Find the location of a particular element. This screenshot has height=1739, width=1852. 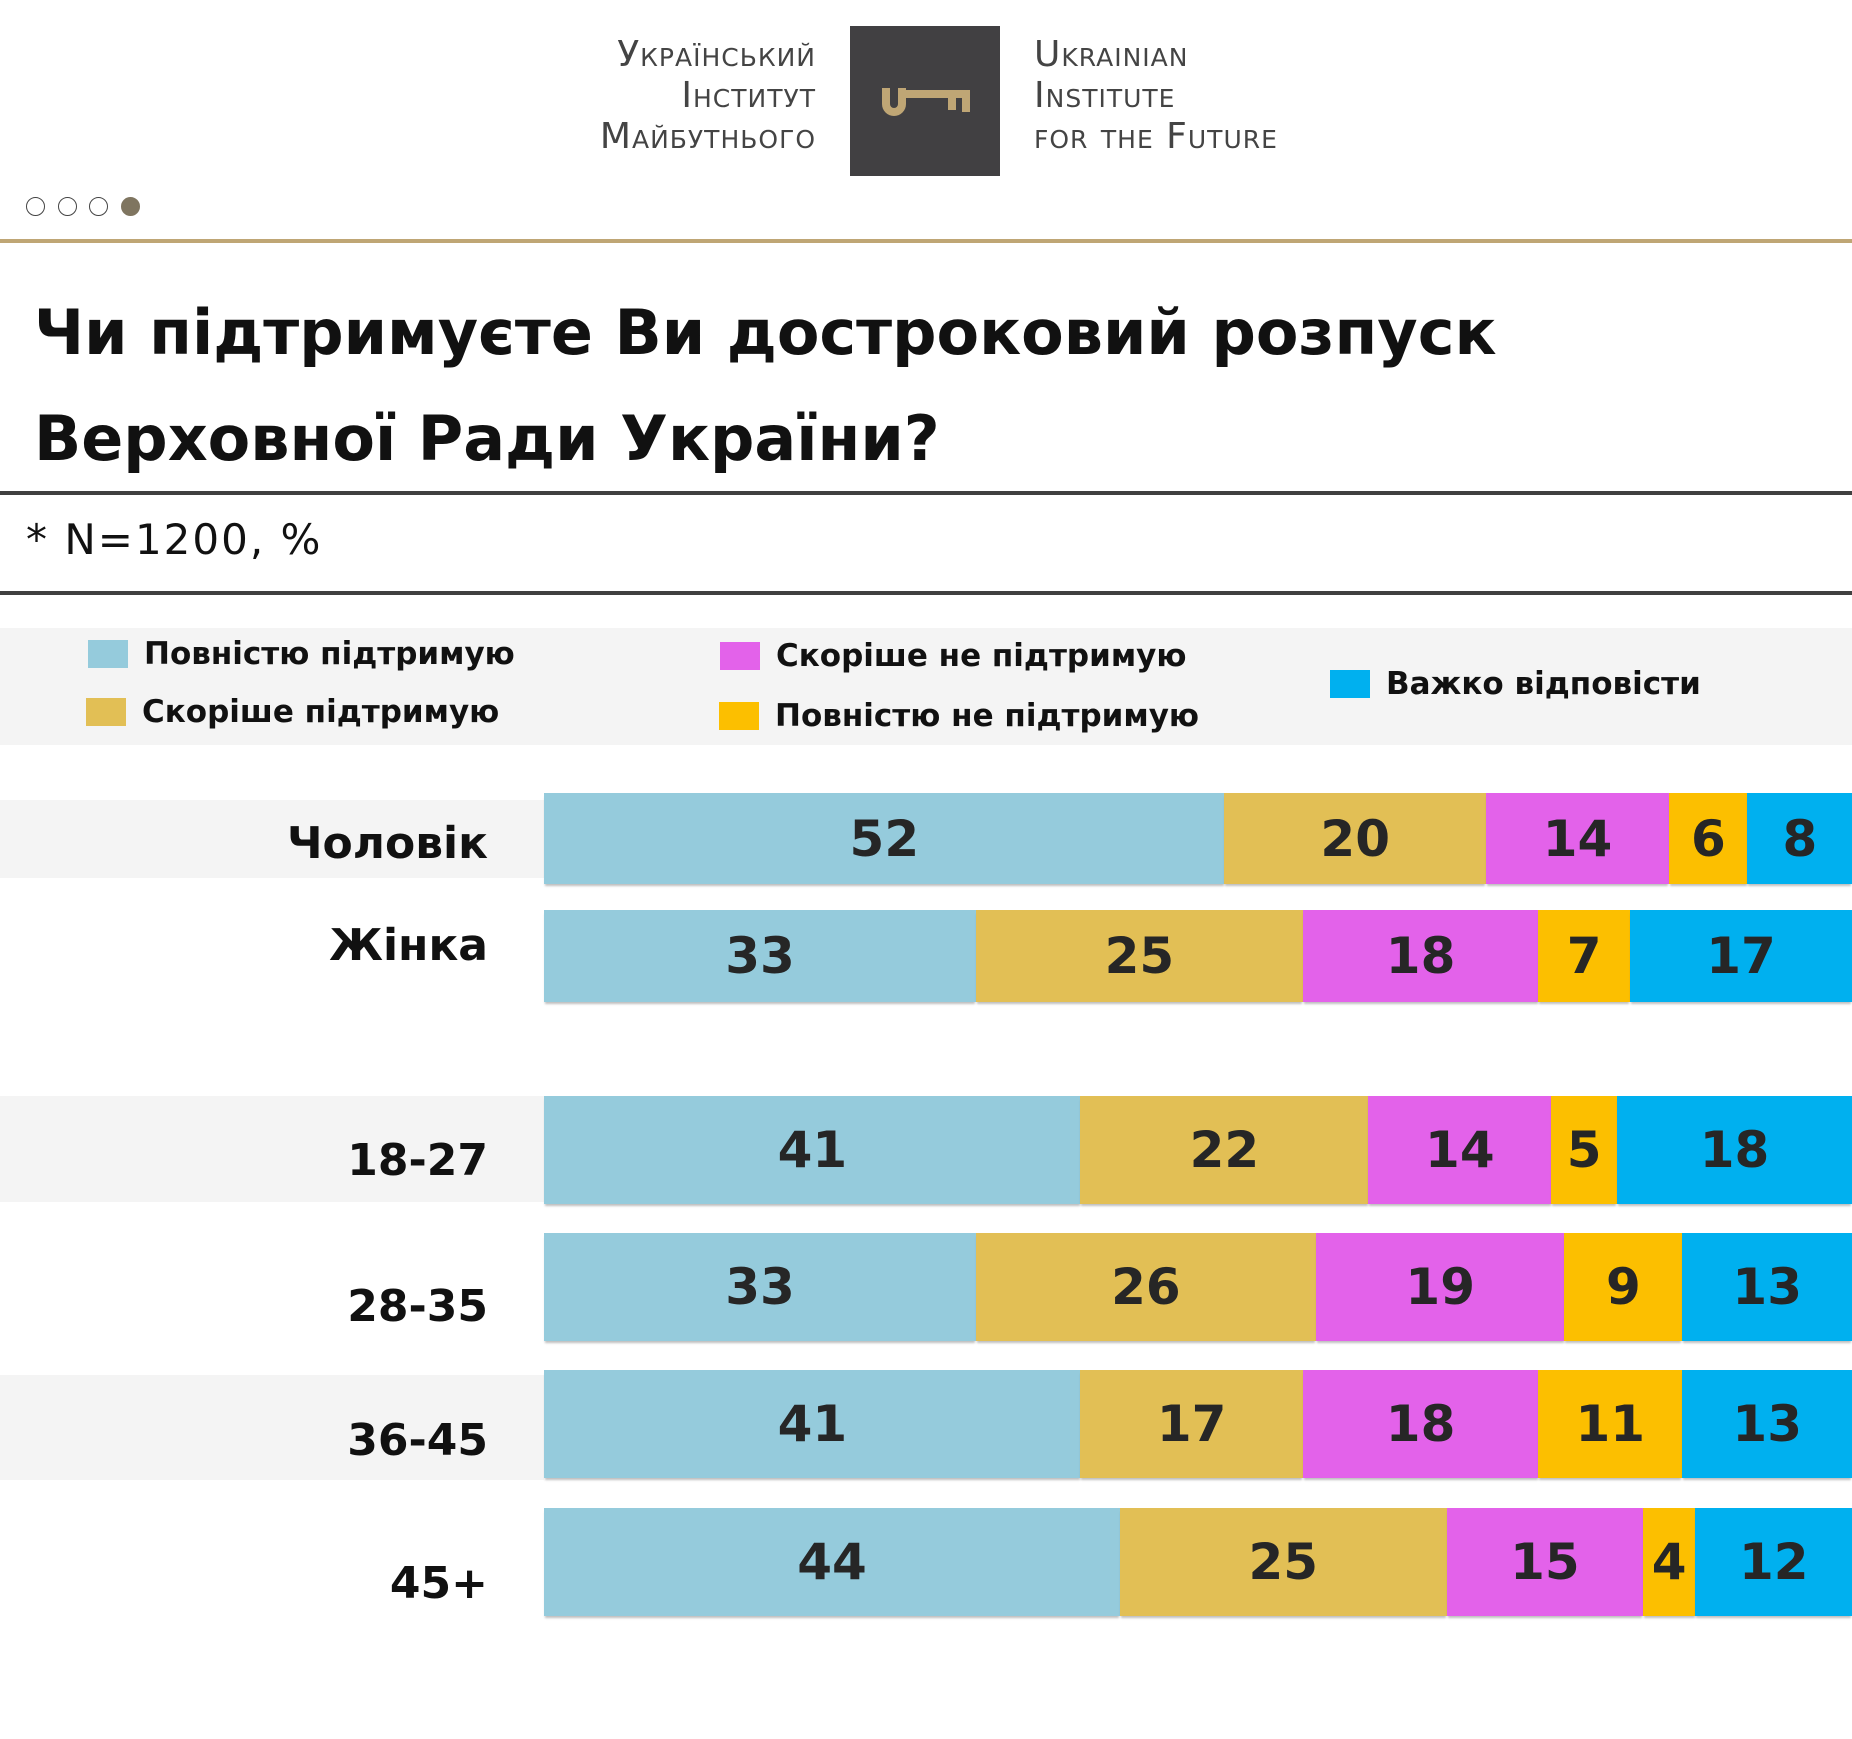

data-label: 20 is located at coordinates (1355, 838).